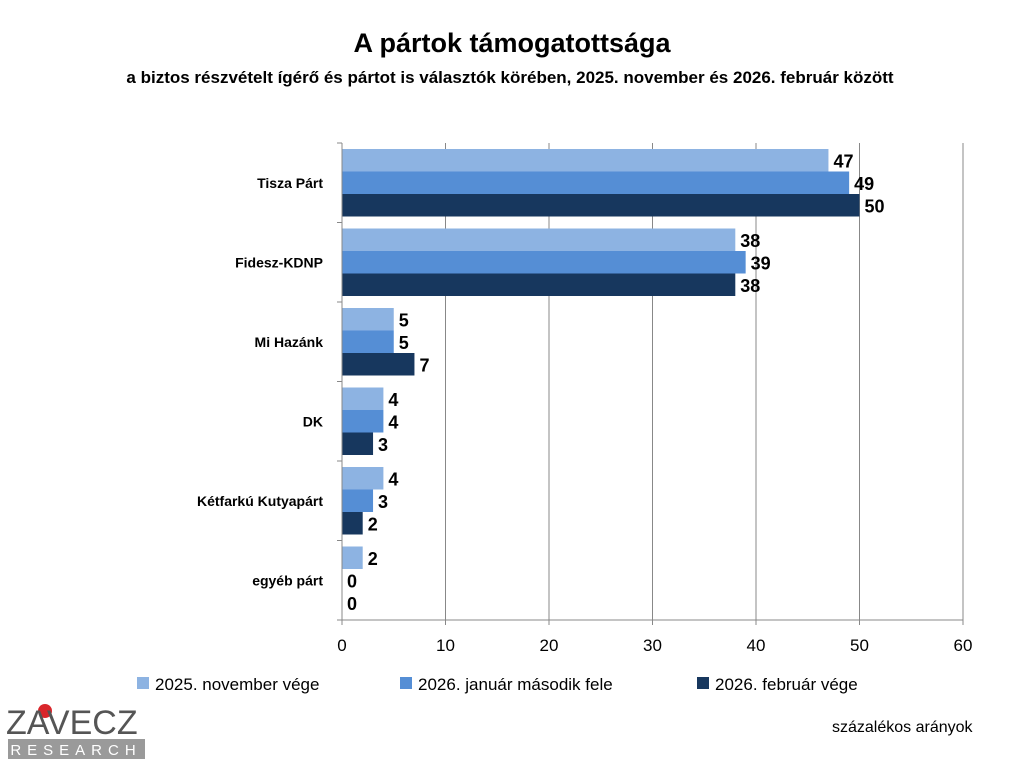  What do you see at coordinates (290, 183) in the screenshot?
I see `category-label: Tisza Párt` at bounding box center [290, 183].